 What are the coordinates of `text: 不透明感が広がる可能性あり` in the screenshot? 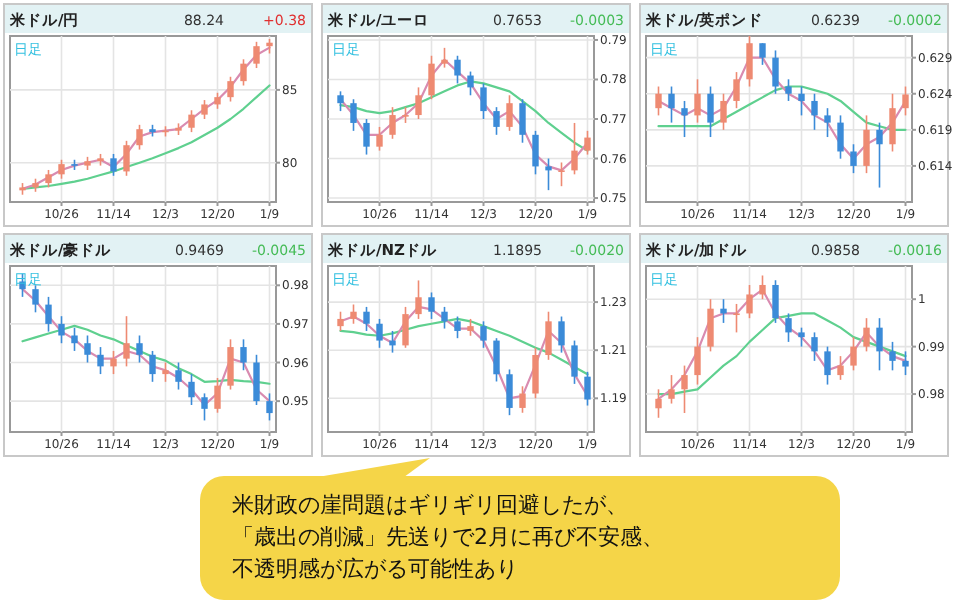 It's located at (375, 569).